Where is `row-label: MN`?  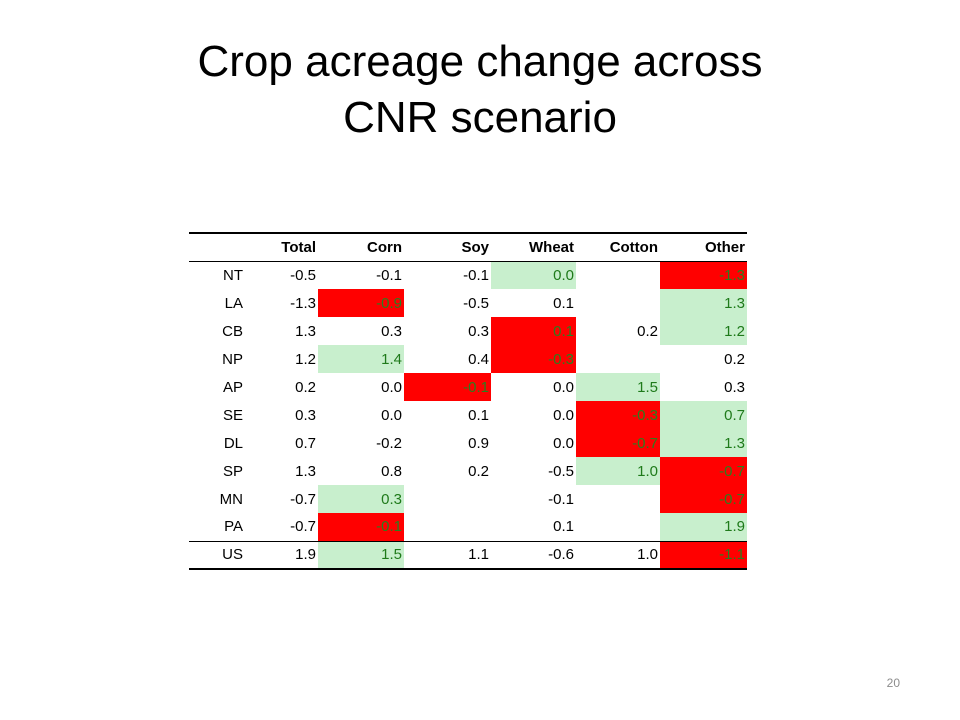
row-label: MN is located at coordinates (231, 499).